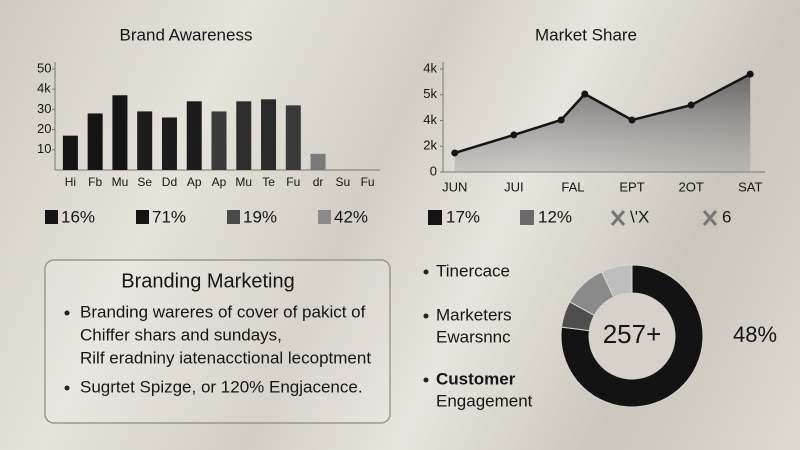 This screenshot has width=800, height=450. Describe the element at coordinates (586, 34) in the screenshot. I see `chart-title: Market Share` at that location.